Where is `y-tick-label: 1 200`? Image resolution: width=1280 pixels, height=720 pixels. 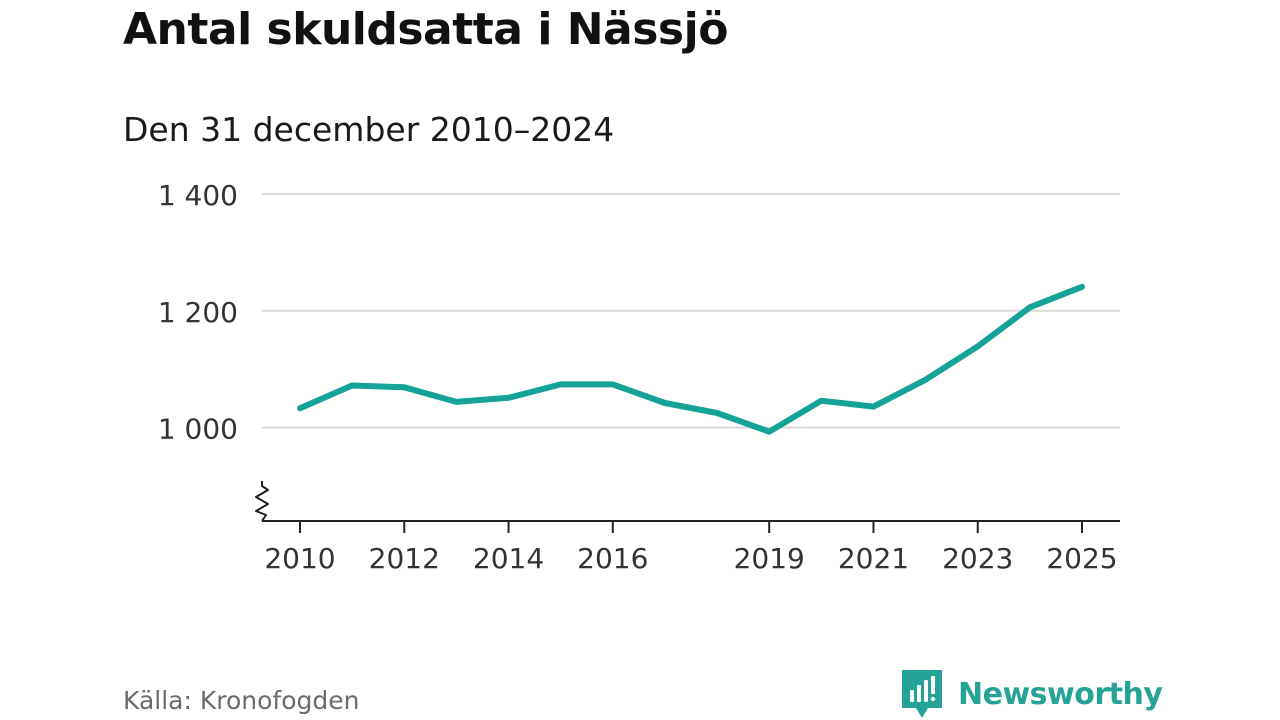
y-tick-label: 1 200 is located at coordinates (198, 312).